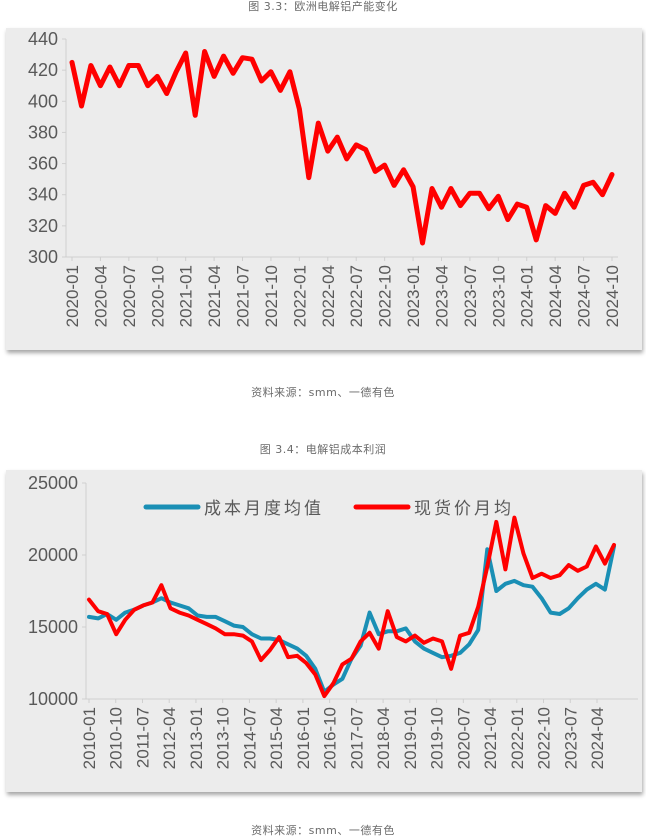  What do you see at coordinates (142, 737) in the screenshot?
I see `x-tick-label: 2011-07` at bounding box center [142, 737].